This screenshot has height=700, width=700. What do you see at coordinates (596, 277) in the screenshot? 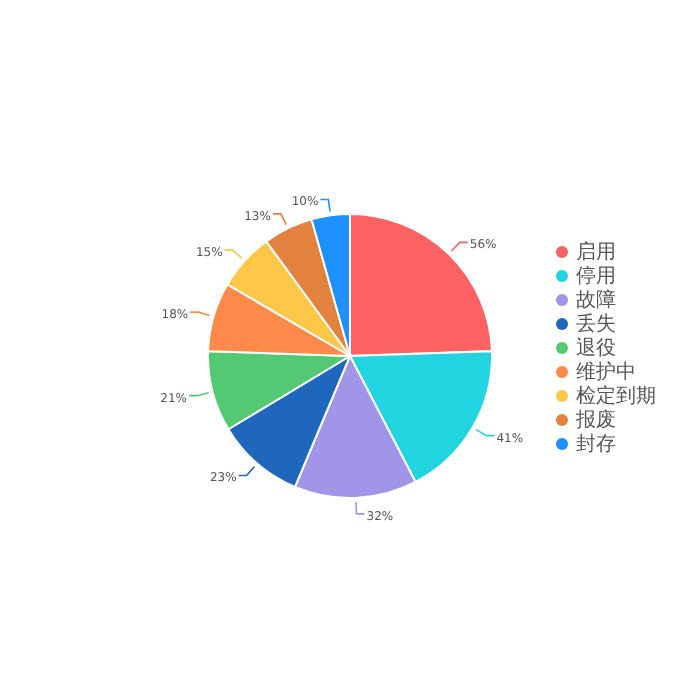
I see `legend-label: 停用` at bounding box center [596, 277].